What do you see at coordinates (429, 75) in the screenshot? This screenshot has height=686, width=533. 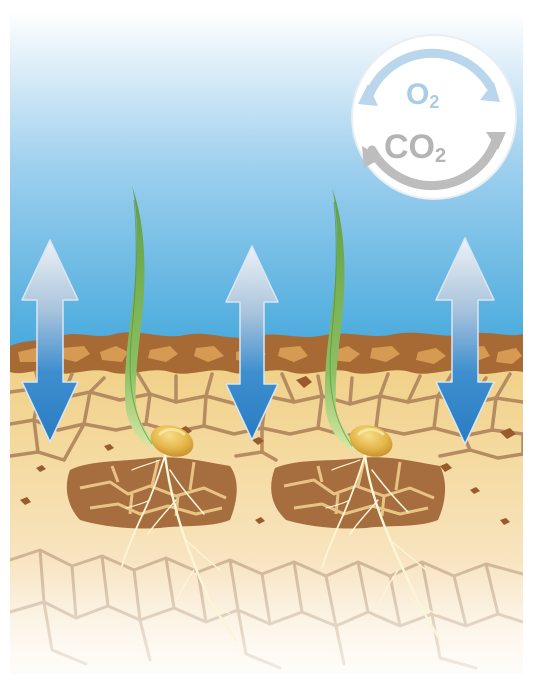 I see `cycle-arrow-top` at bounding box center [429, 75].